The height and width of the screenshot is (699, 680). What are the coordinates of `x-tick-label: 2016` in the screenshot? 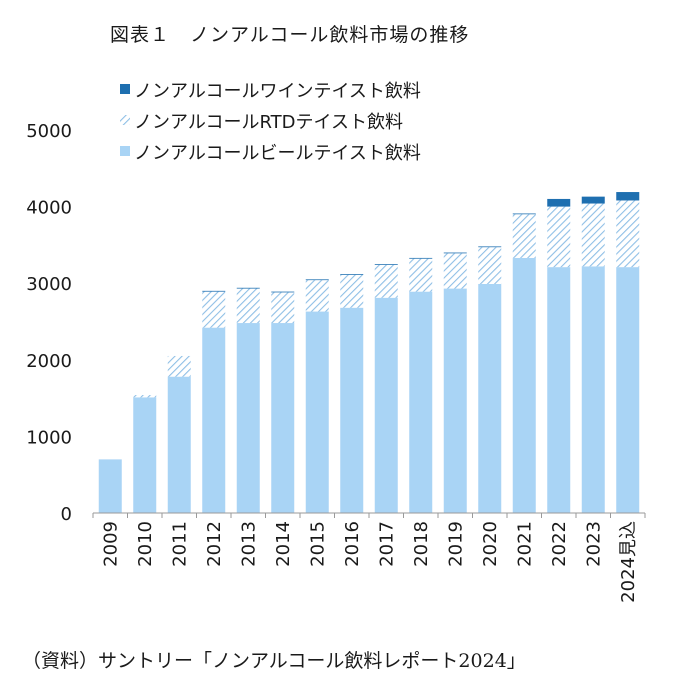 It's located at (352, 544).